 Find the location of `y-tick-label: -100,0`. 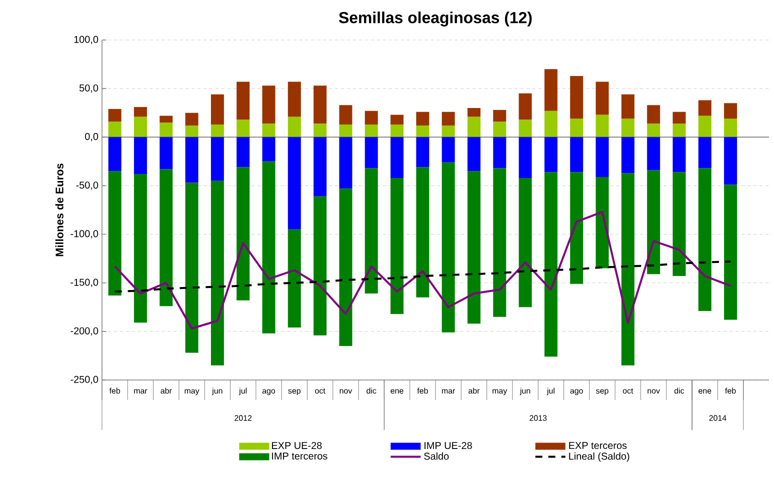

y-tick-label: -100,0 is located at coordinates (84, 234).